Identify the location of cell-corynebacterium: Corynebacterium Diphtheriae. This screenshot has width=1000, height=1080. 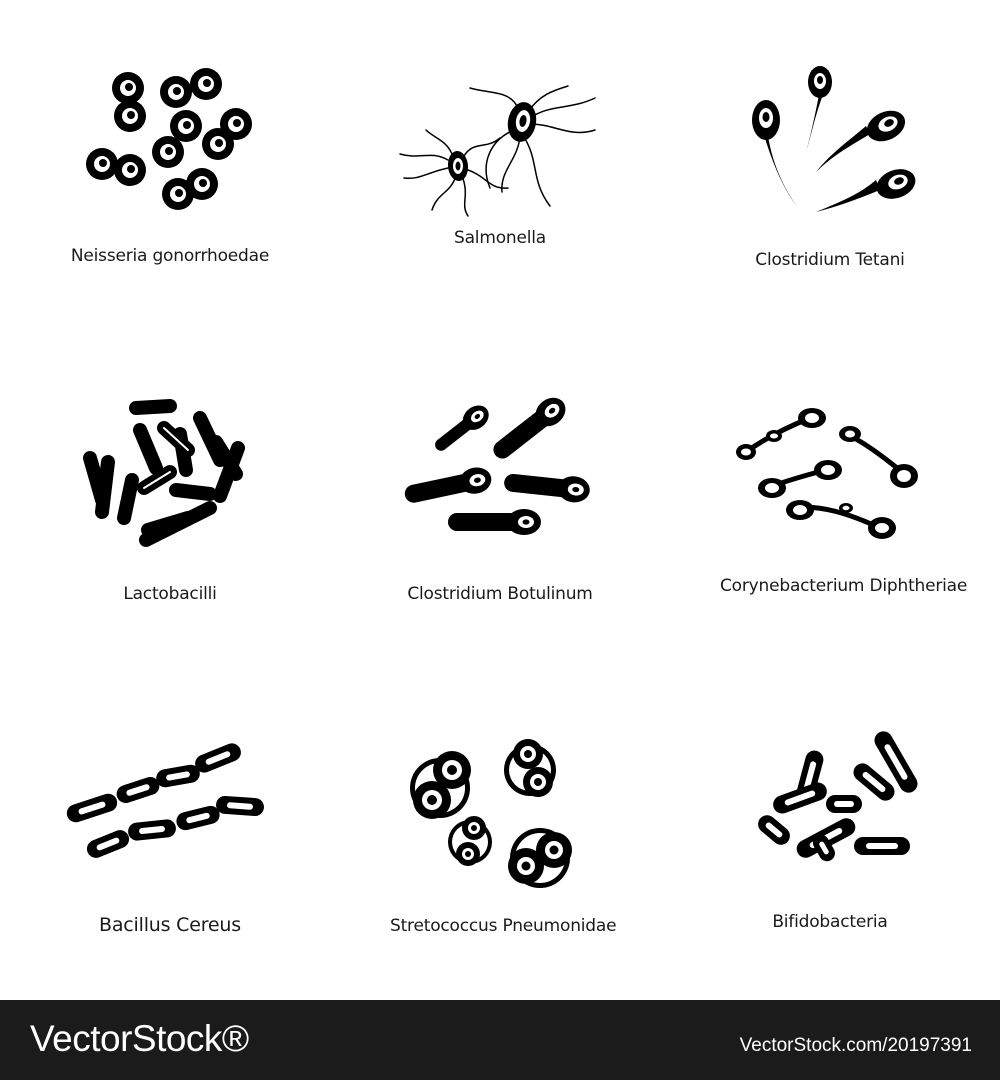
(844, 500).